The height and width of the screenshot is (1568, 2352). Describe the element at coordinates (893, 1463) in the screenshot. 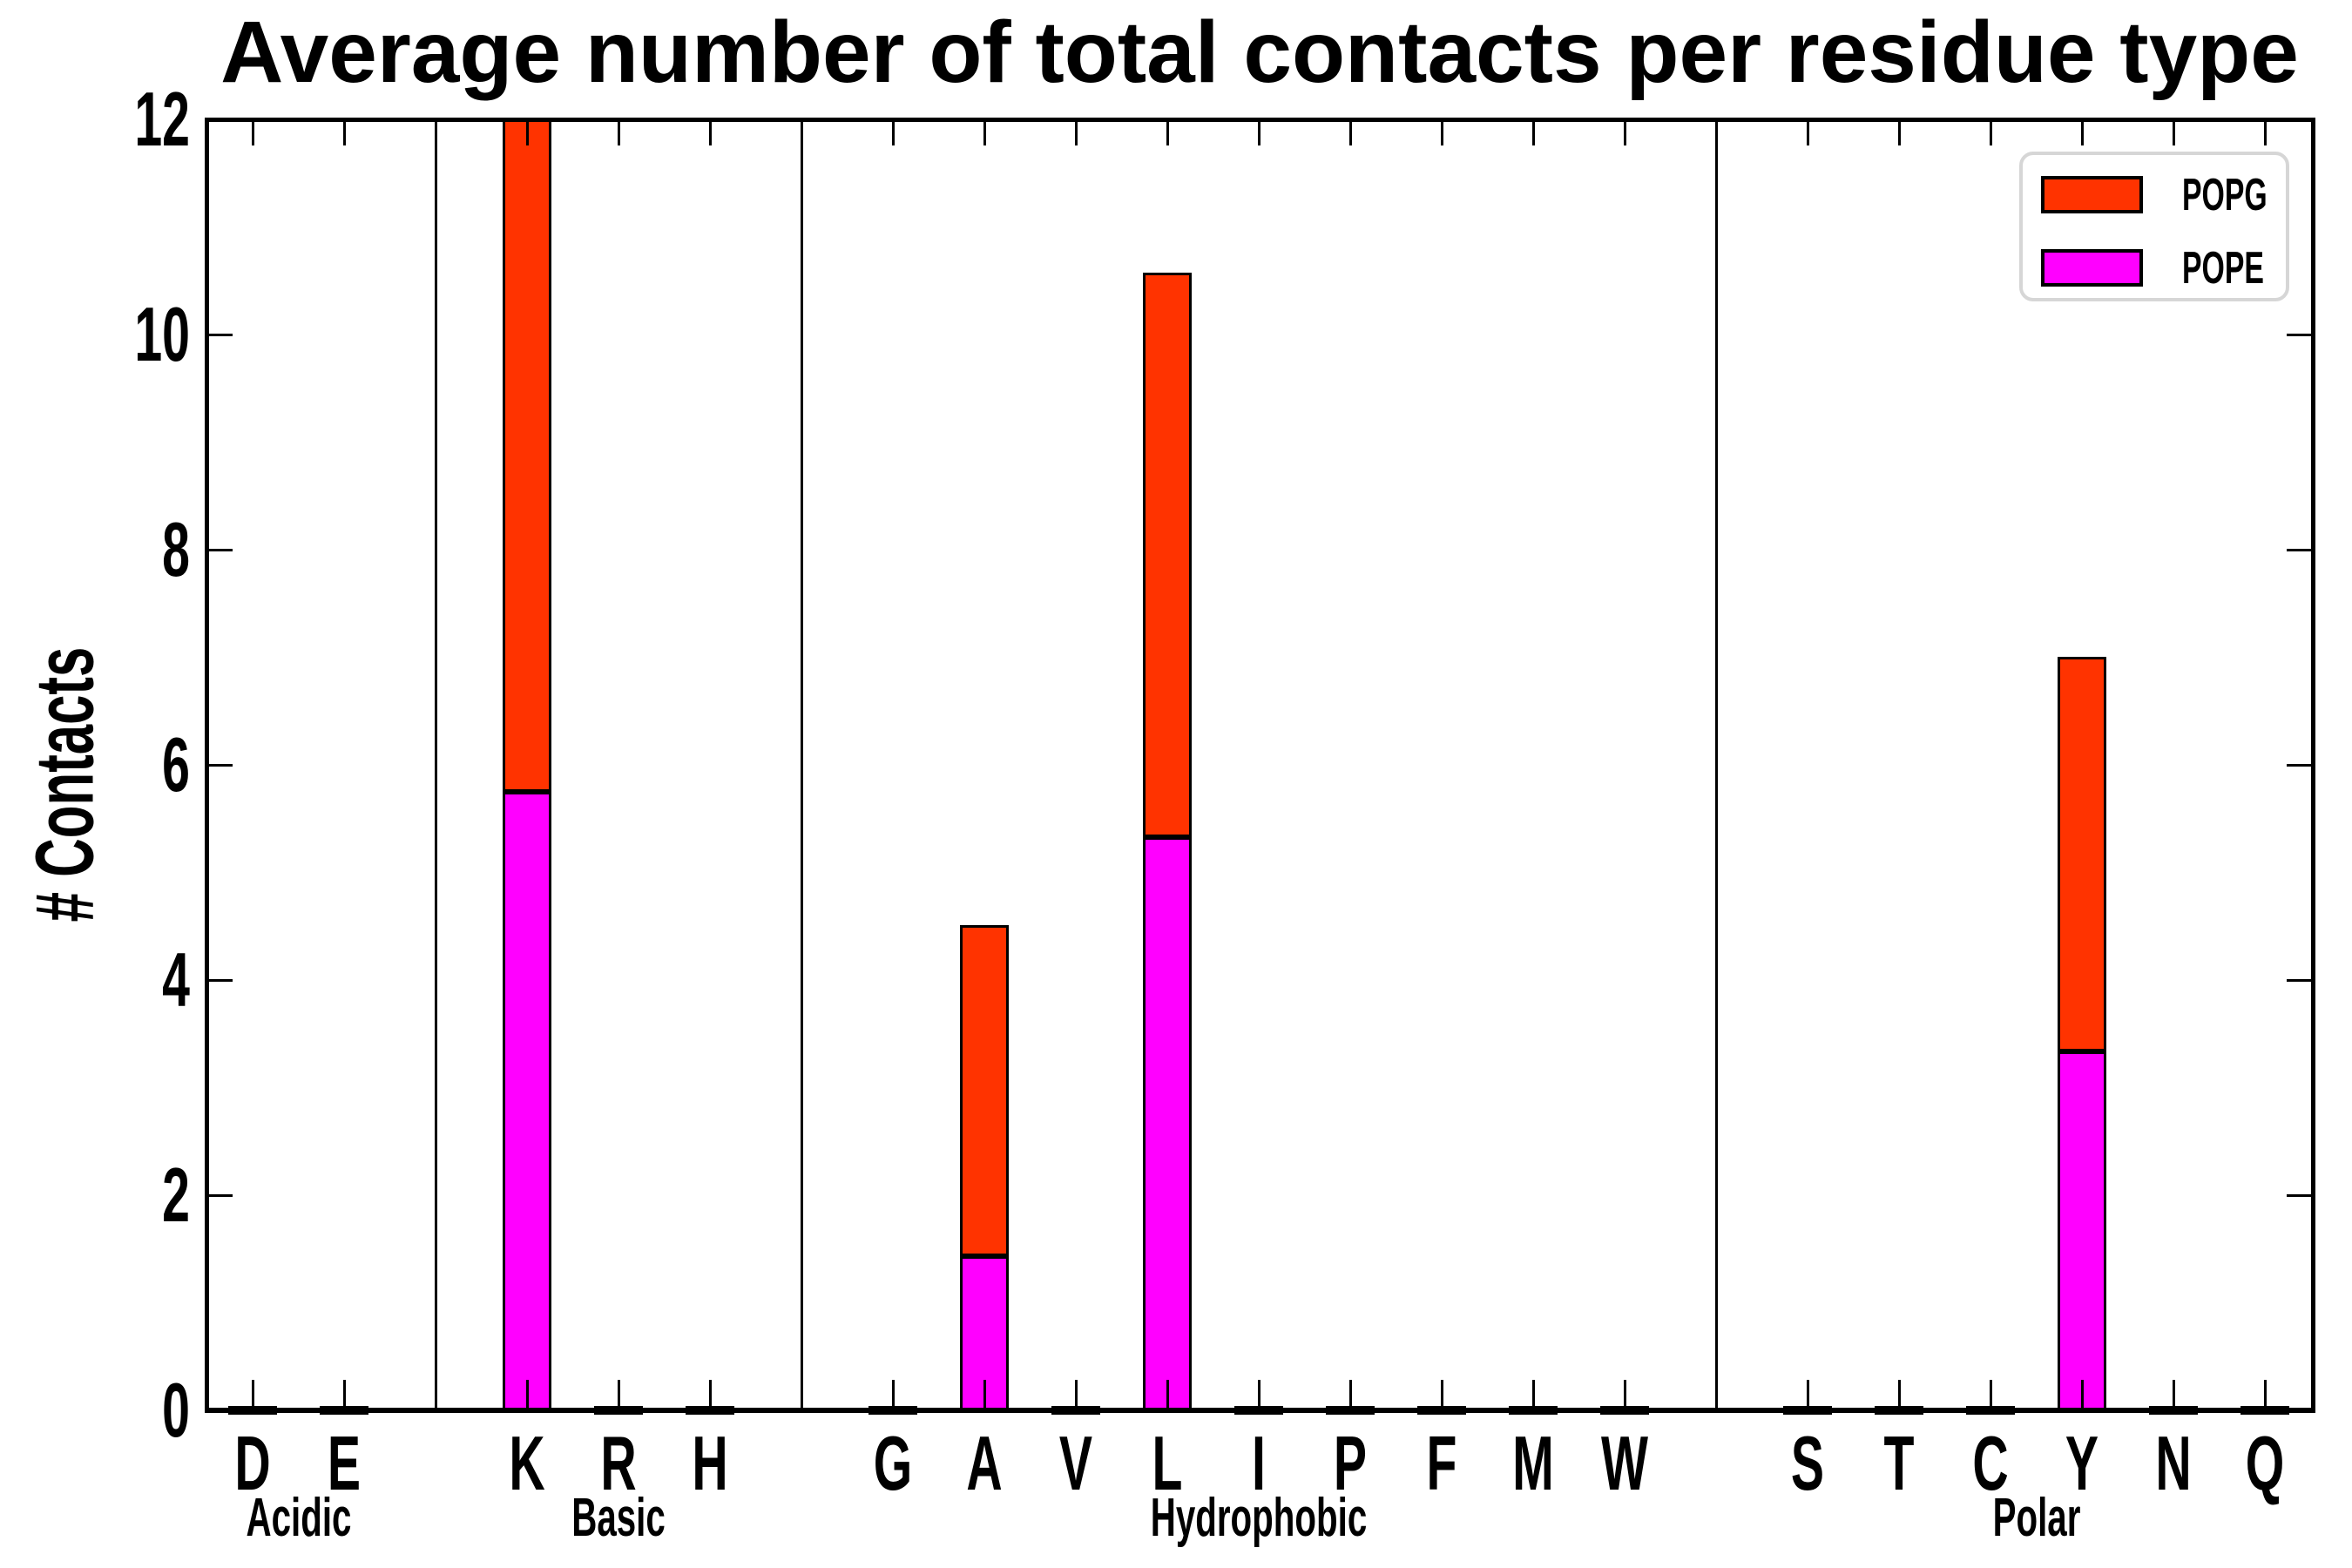

I see `x-tick-label-G: G` at that location.